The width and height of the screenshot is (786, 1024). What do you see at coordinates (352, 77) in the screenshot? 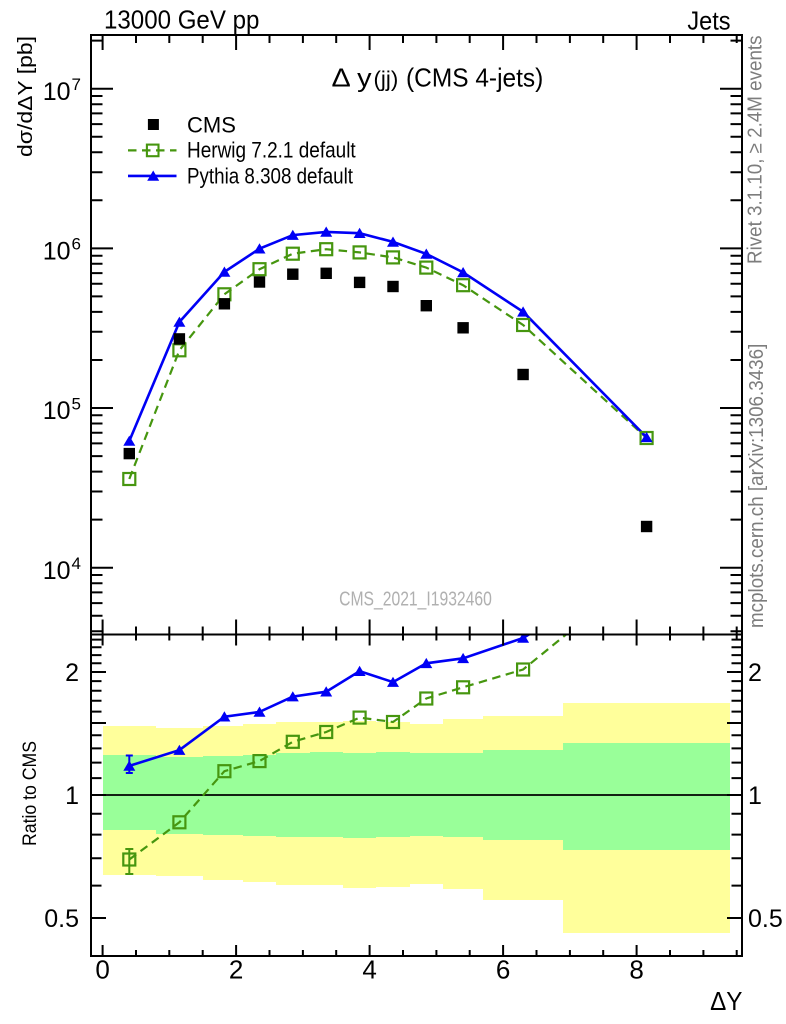
I see `svg-text: Δ y` at bounding box center [352, 77].